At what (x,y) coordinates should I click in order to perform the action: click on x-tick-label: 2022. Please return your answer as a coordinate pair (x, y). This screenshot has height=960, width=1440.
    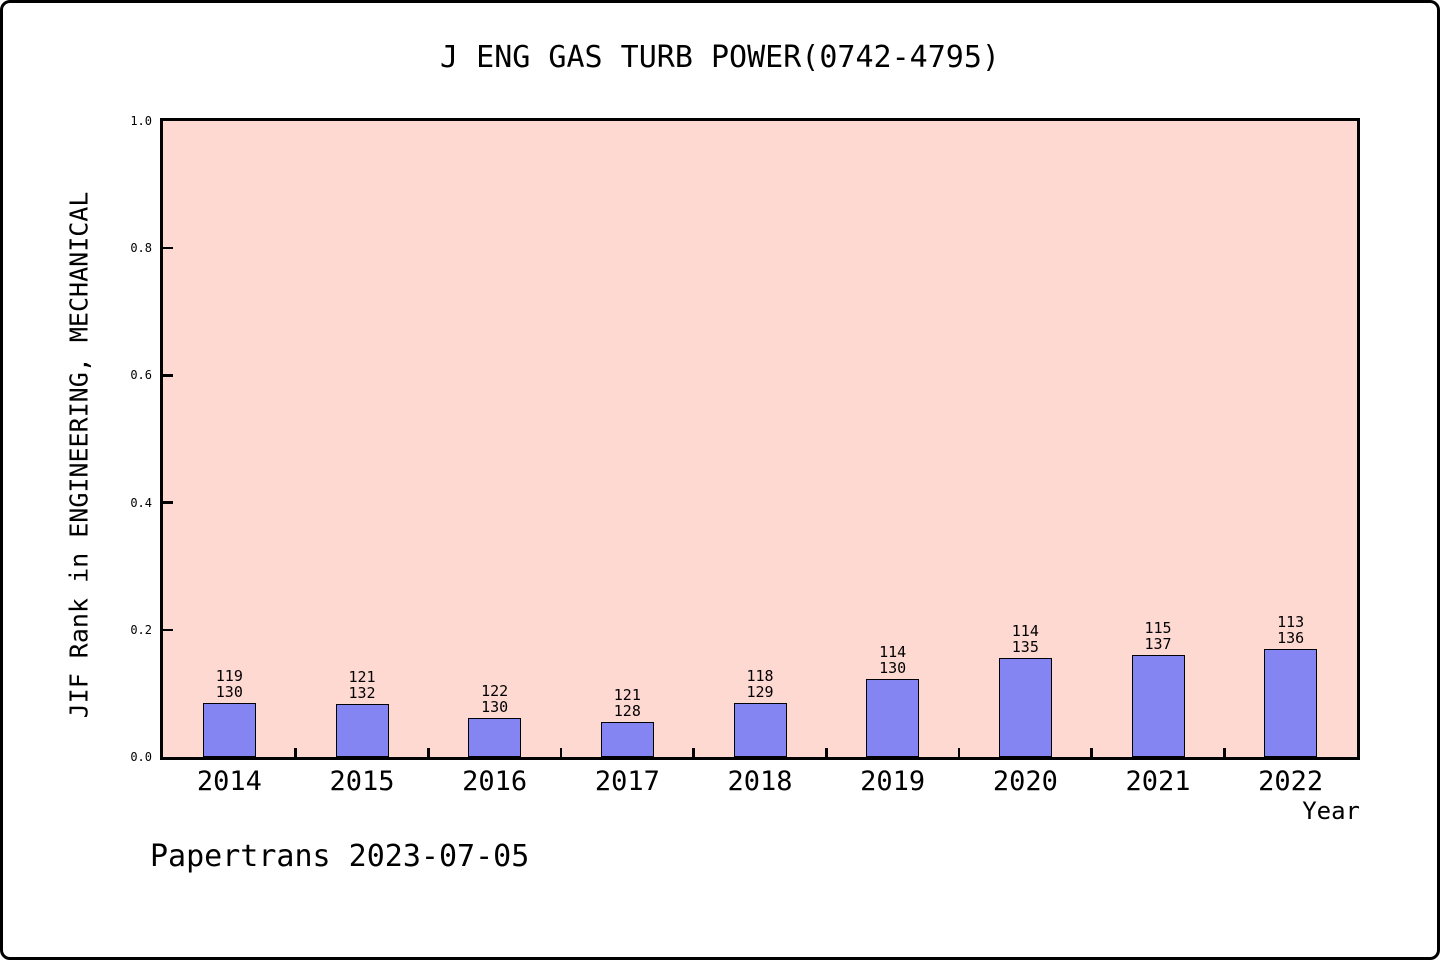
    Looking at the image, I should click on (1291, 781).